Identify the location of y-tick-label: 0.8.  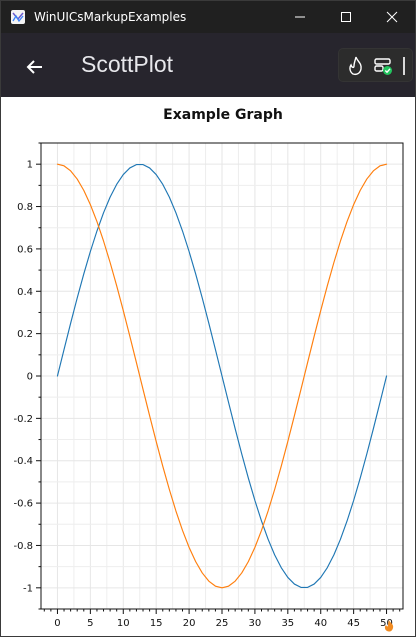
(25, 207).